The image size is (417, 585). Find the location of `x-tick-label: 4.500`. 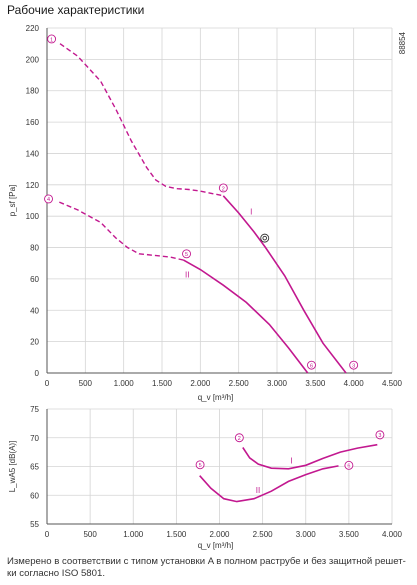

x-tick-label: 4.500 is located at coordinates (392, 383).